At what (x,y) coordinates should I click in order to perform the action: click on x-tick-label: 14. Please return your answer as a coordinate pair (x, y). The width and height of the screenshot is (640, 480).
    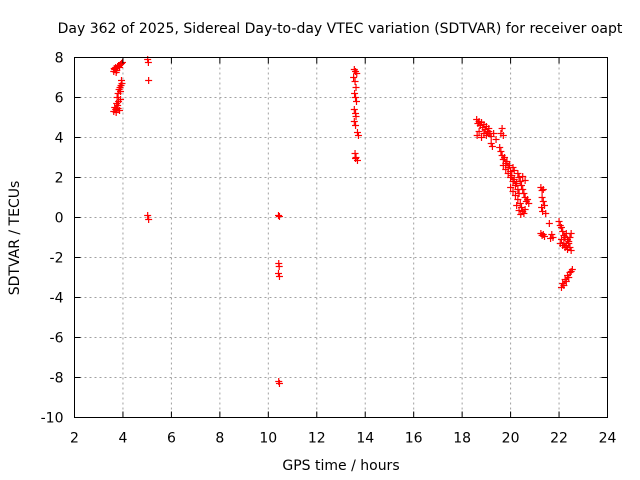
    Looking at the image, I should click on (365, 439).